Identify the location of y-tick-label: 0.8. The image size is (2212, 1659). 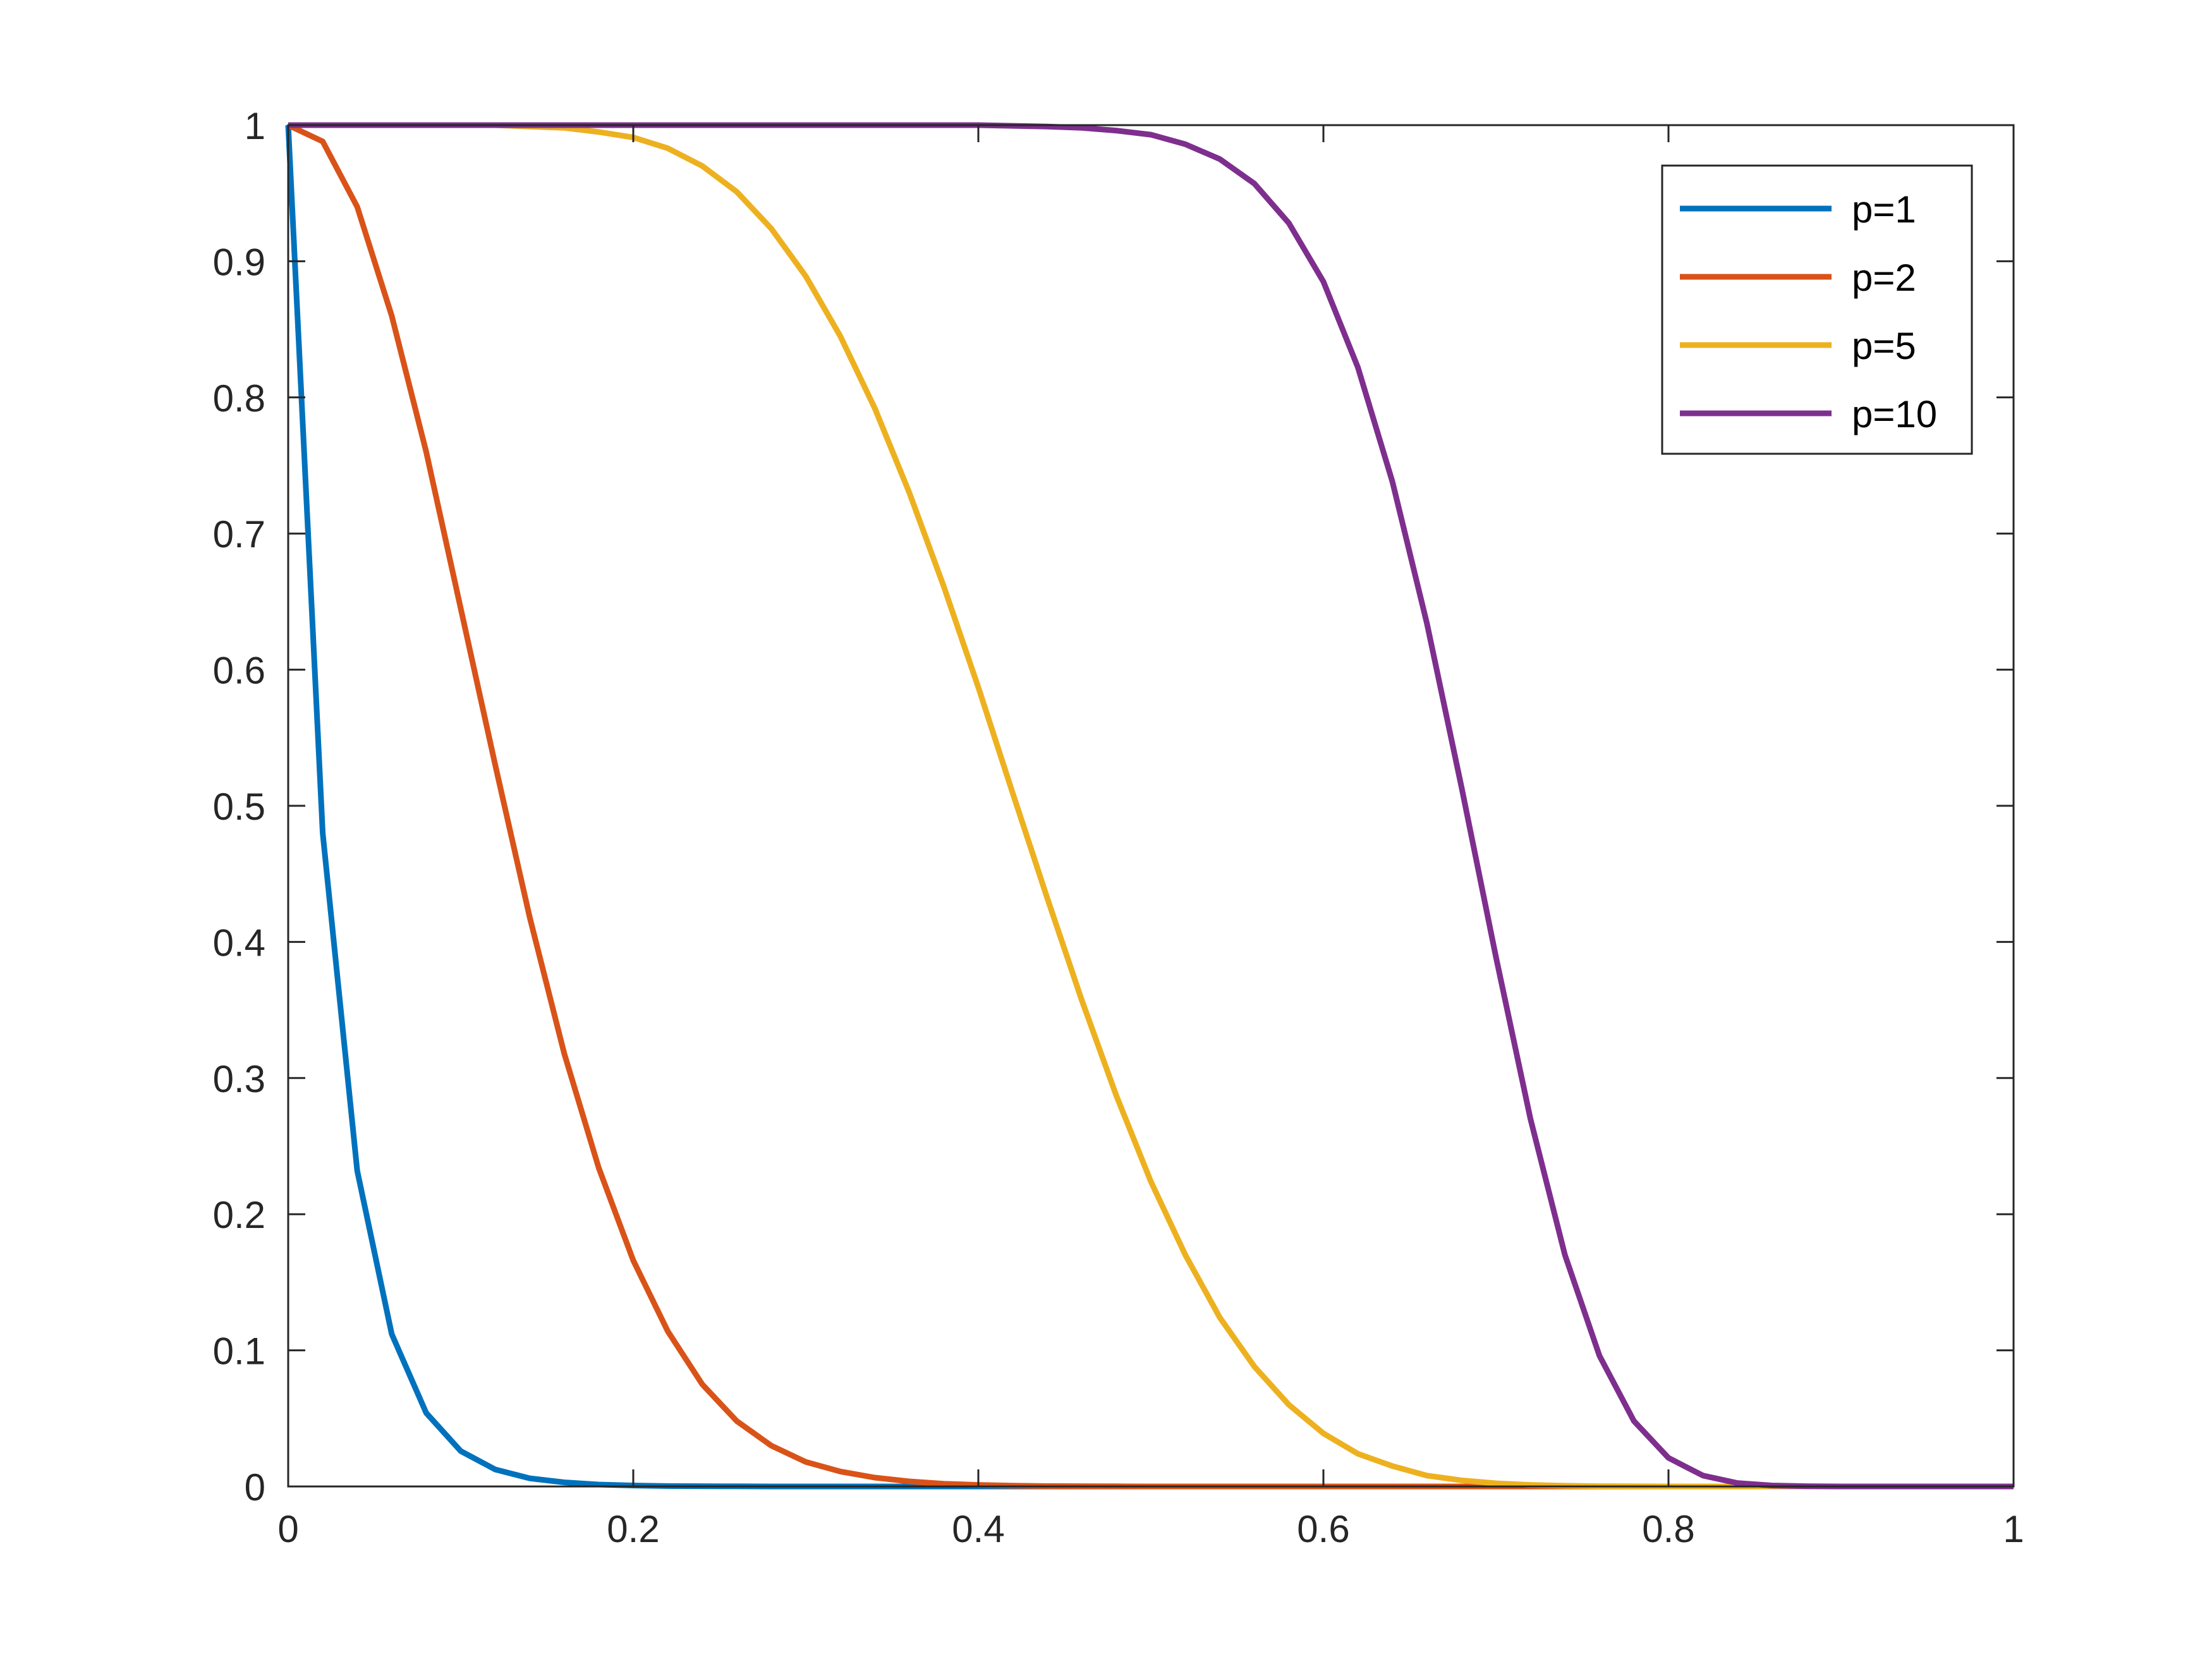
(239, 399).